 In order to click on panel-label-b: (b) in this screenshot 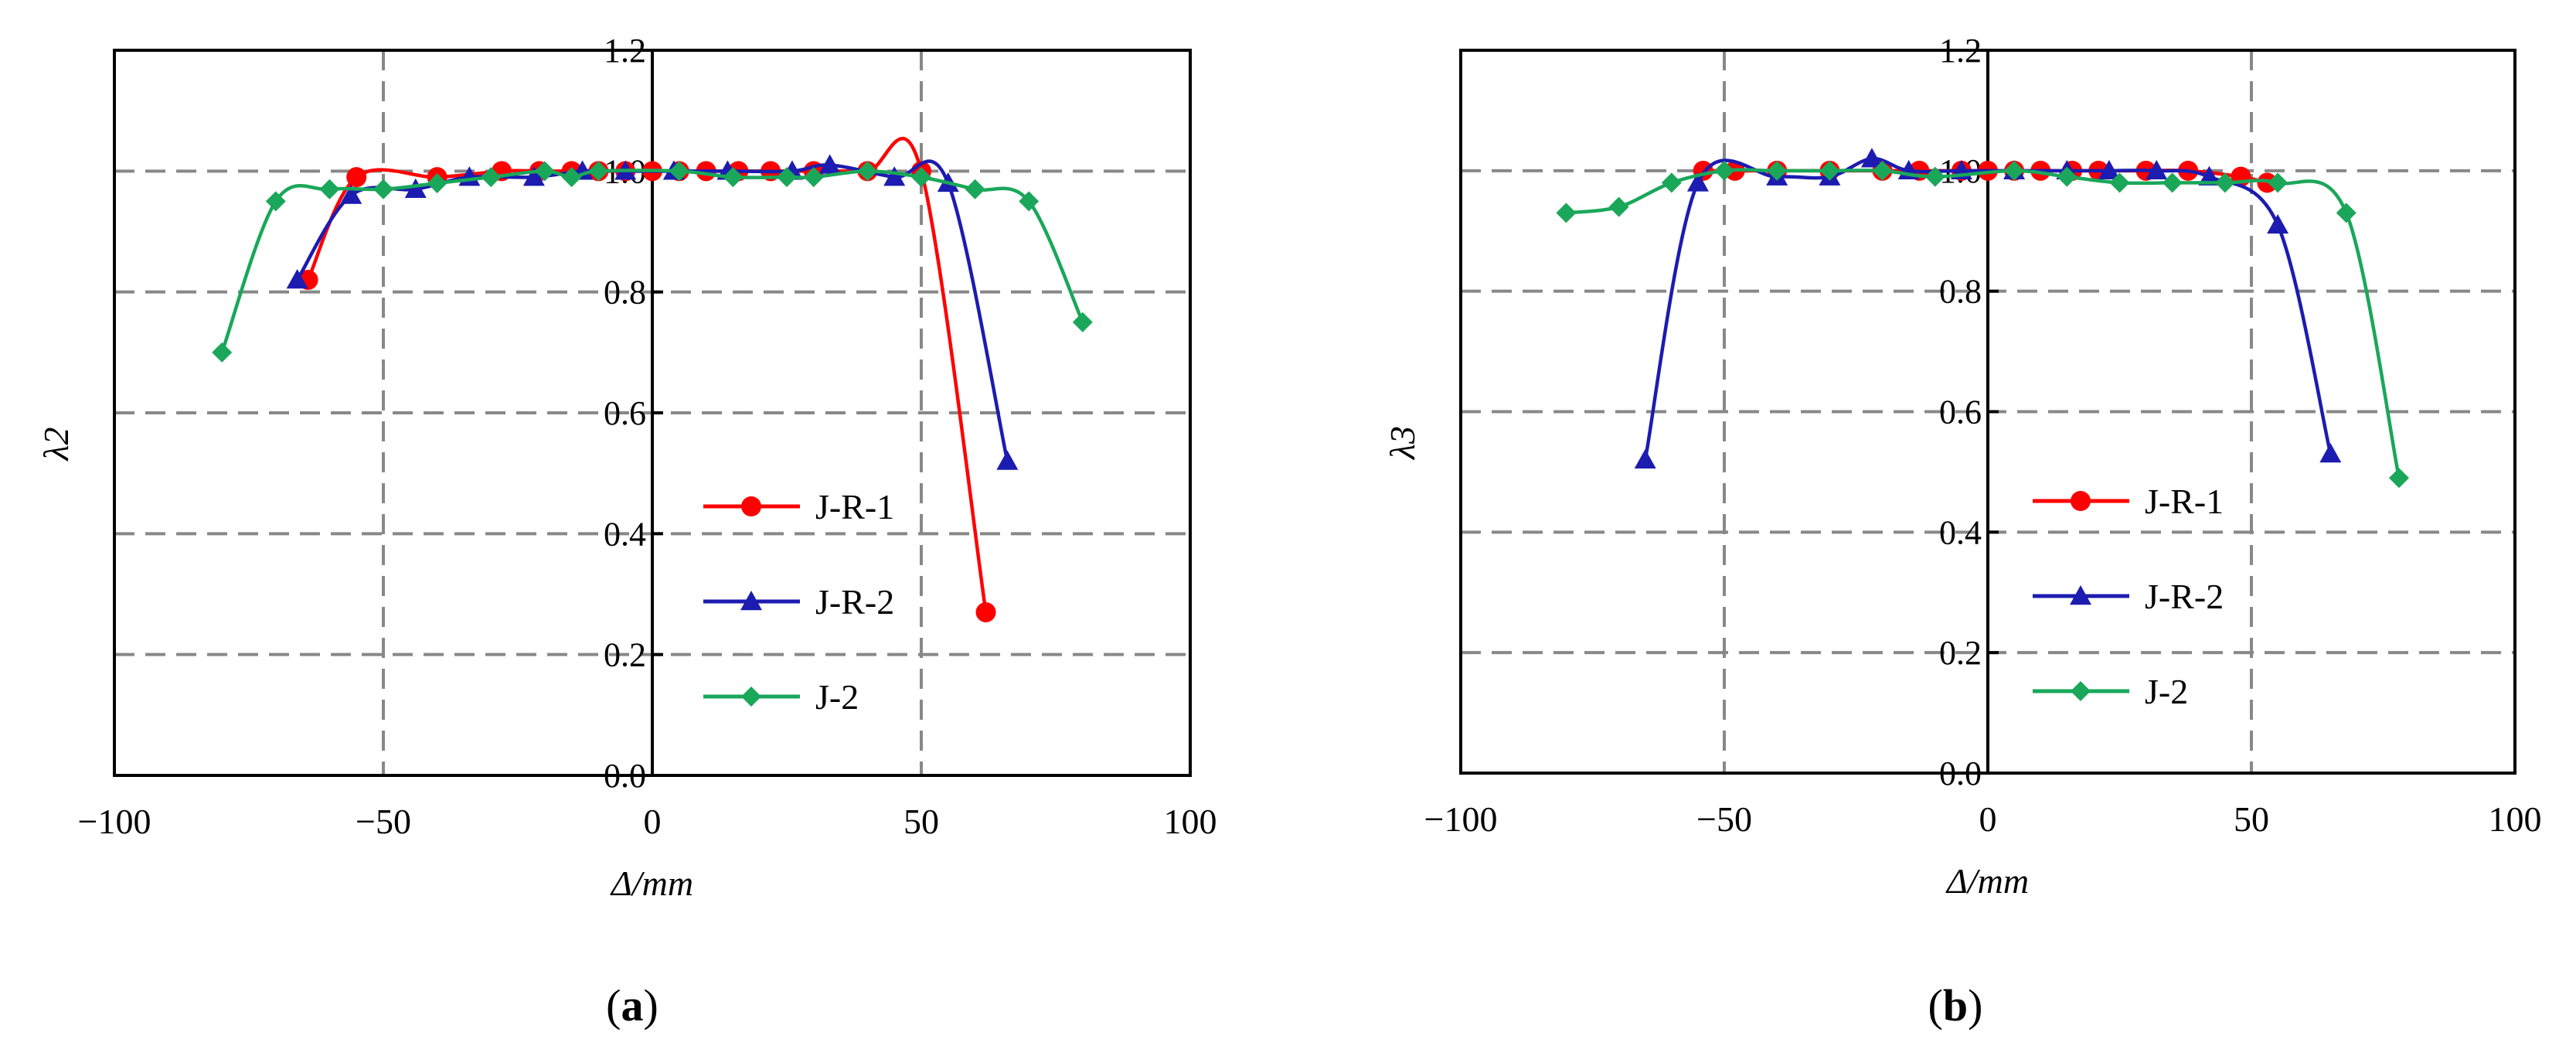, I will do `click(1955, 1005)`.